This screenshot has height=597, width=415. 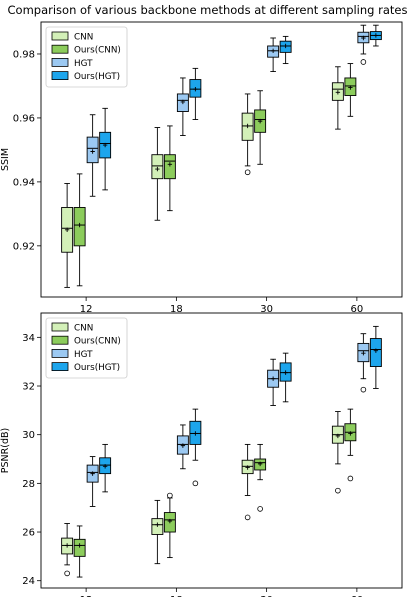 I want to click on x-tick-label: 60, so click(x=357, y=596).